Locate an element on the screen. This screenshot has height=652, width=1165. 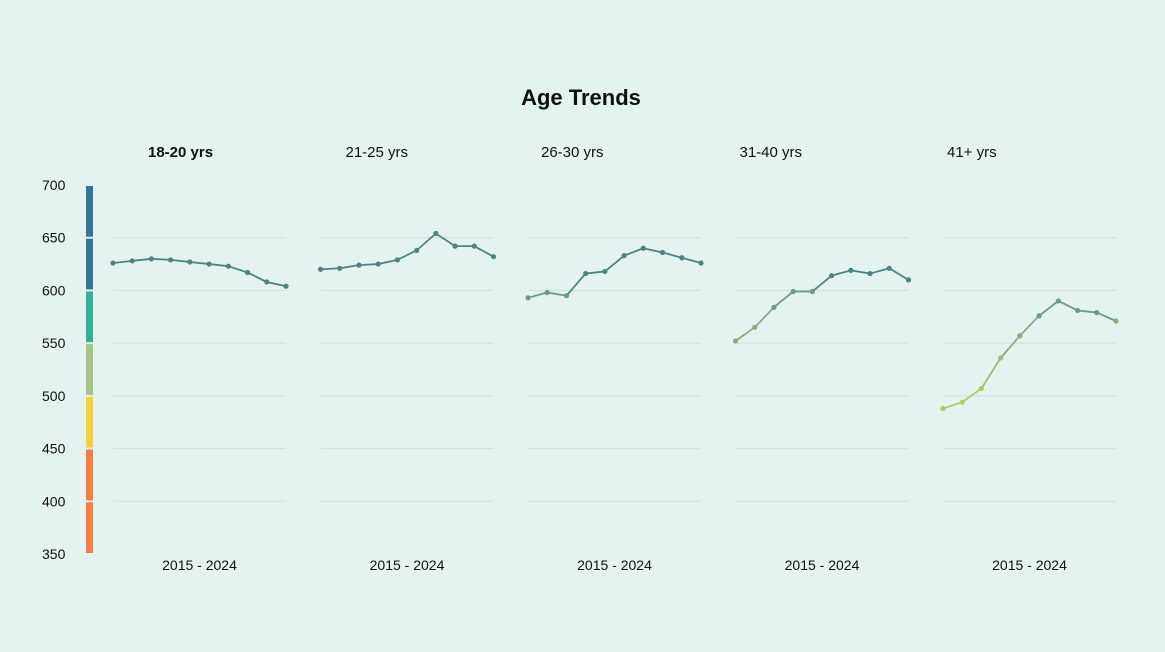
chart-title: Age Trends is located at coordinates (581, 97).